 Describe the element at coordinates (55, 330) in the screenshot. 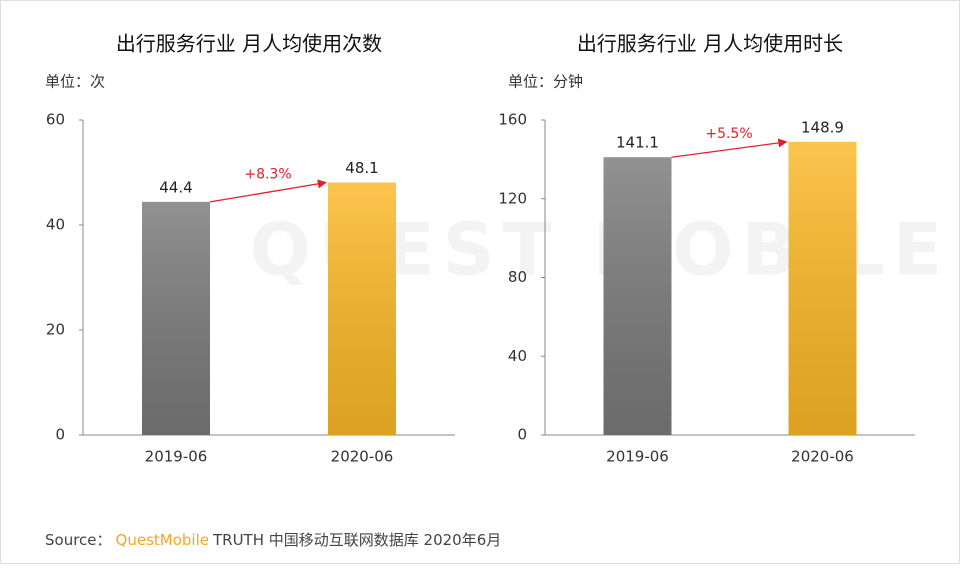

I see `y-tick-label: 20` at that location.